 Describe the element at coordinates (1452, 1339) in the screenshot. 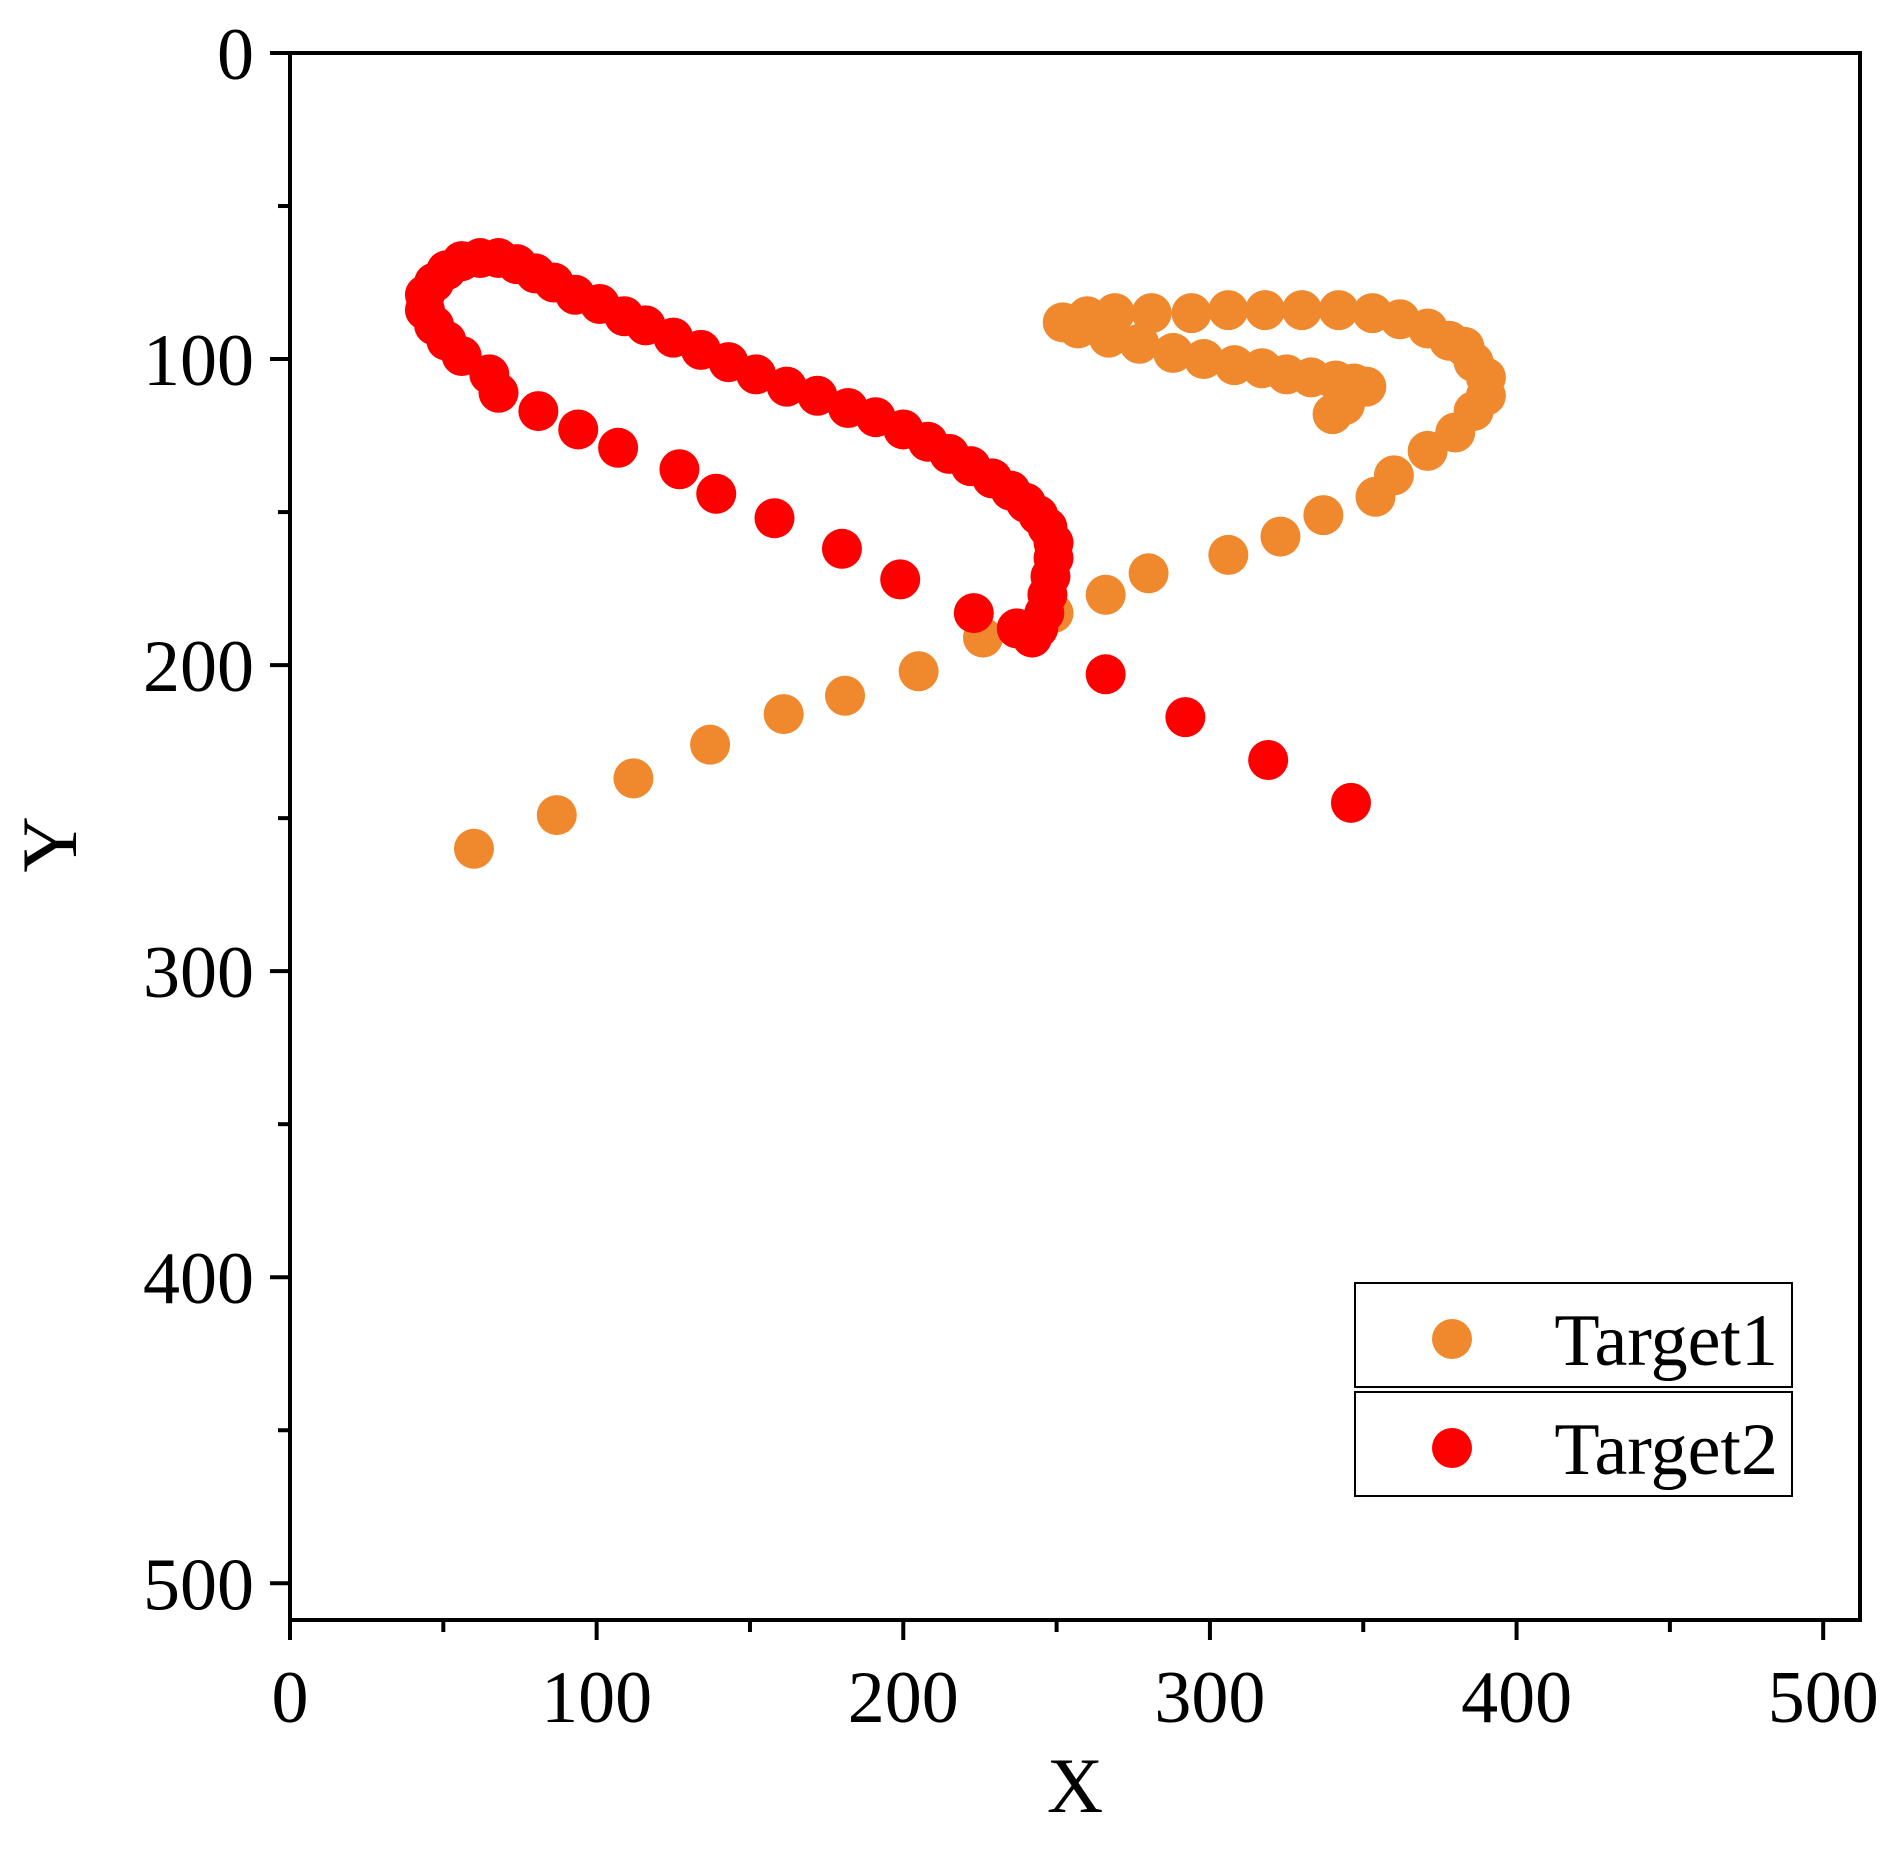

I see `legend-marker-Target1` at that location.